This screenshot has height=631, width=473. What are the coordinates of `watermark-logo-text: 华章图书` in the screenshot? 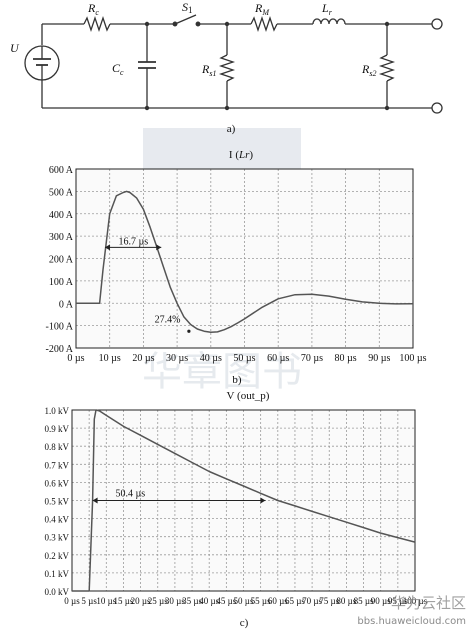 It's located at (222, 372).